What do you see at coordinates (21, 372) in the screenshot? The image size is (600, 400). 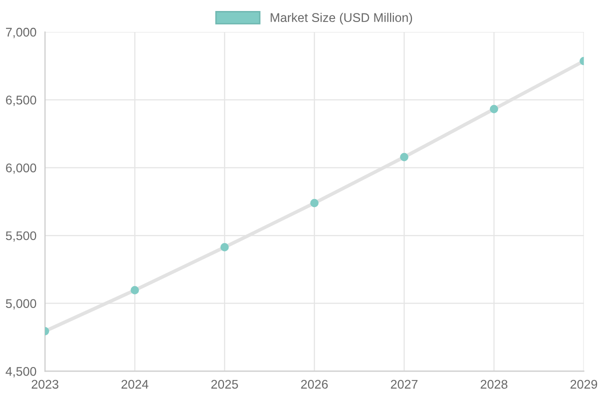 I see `y-tick-label: 4,500` at bounding box center [21, 372].